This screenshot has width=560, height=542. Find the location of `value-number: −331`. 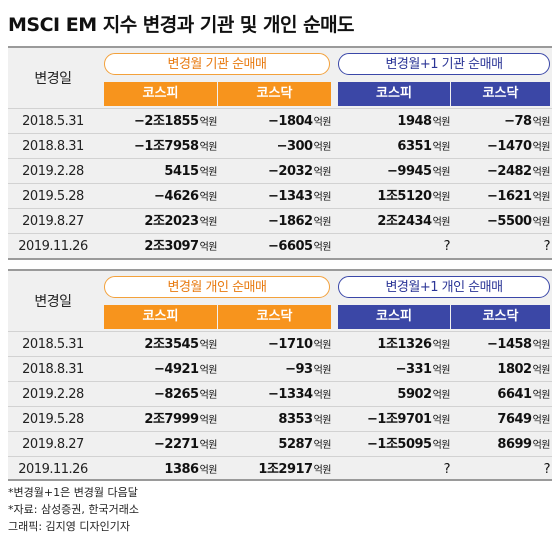

value-number: −331 is located at coordinates (414, 369).